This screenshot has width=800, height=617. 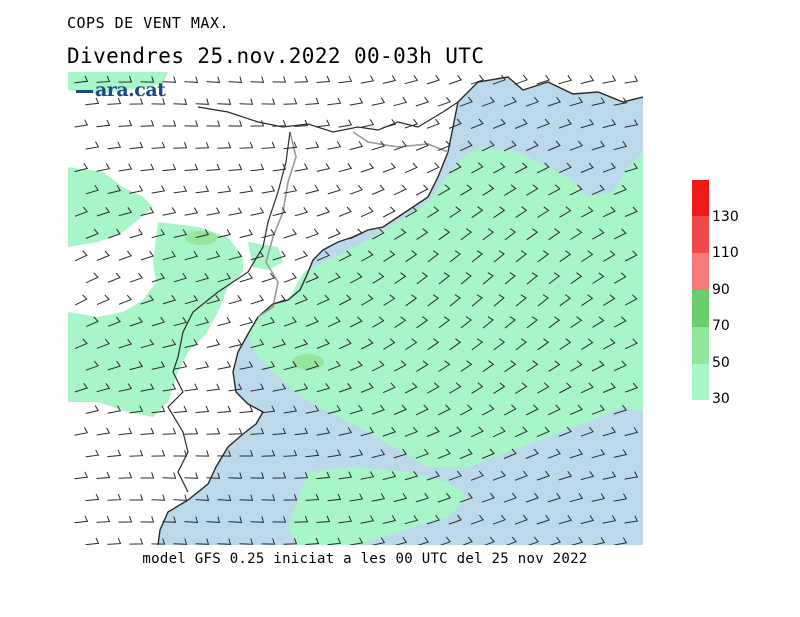 What do you see at coordinates (276, 56) in the screenshot?
I see `map-subtitle: Divendres 25.nov.2022 00-03h UTC` at bounding box center [276, 56].